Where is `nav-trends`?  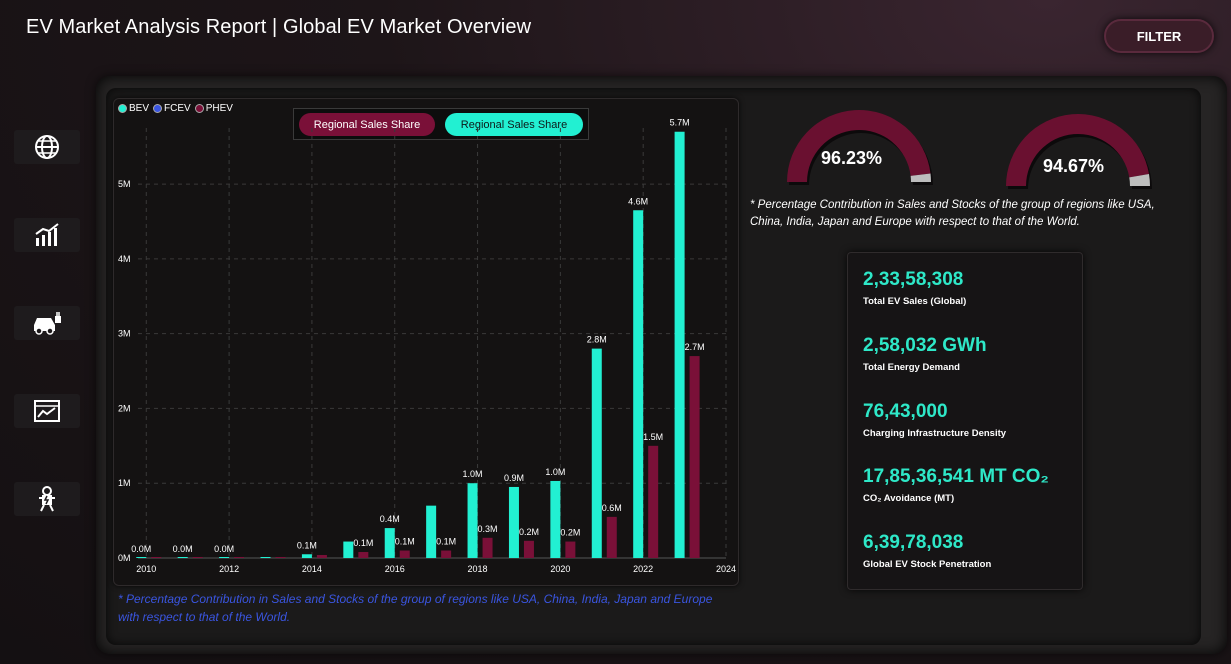 nav-trends is located at coordinates (47, 411).